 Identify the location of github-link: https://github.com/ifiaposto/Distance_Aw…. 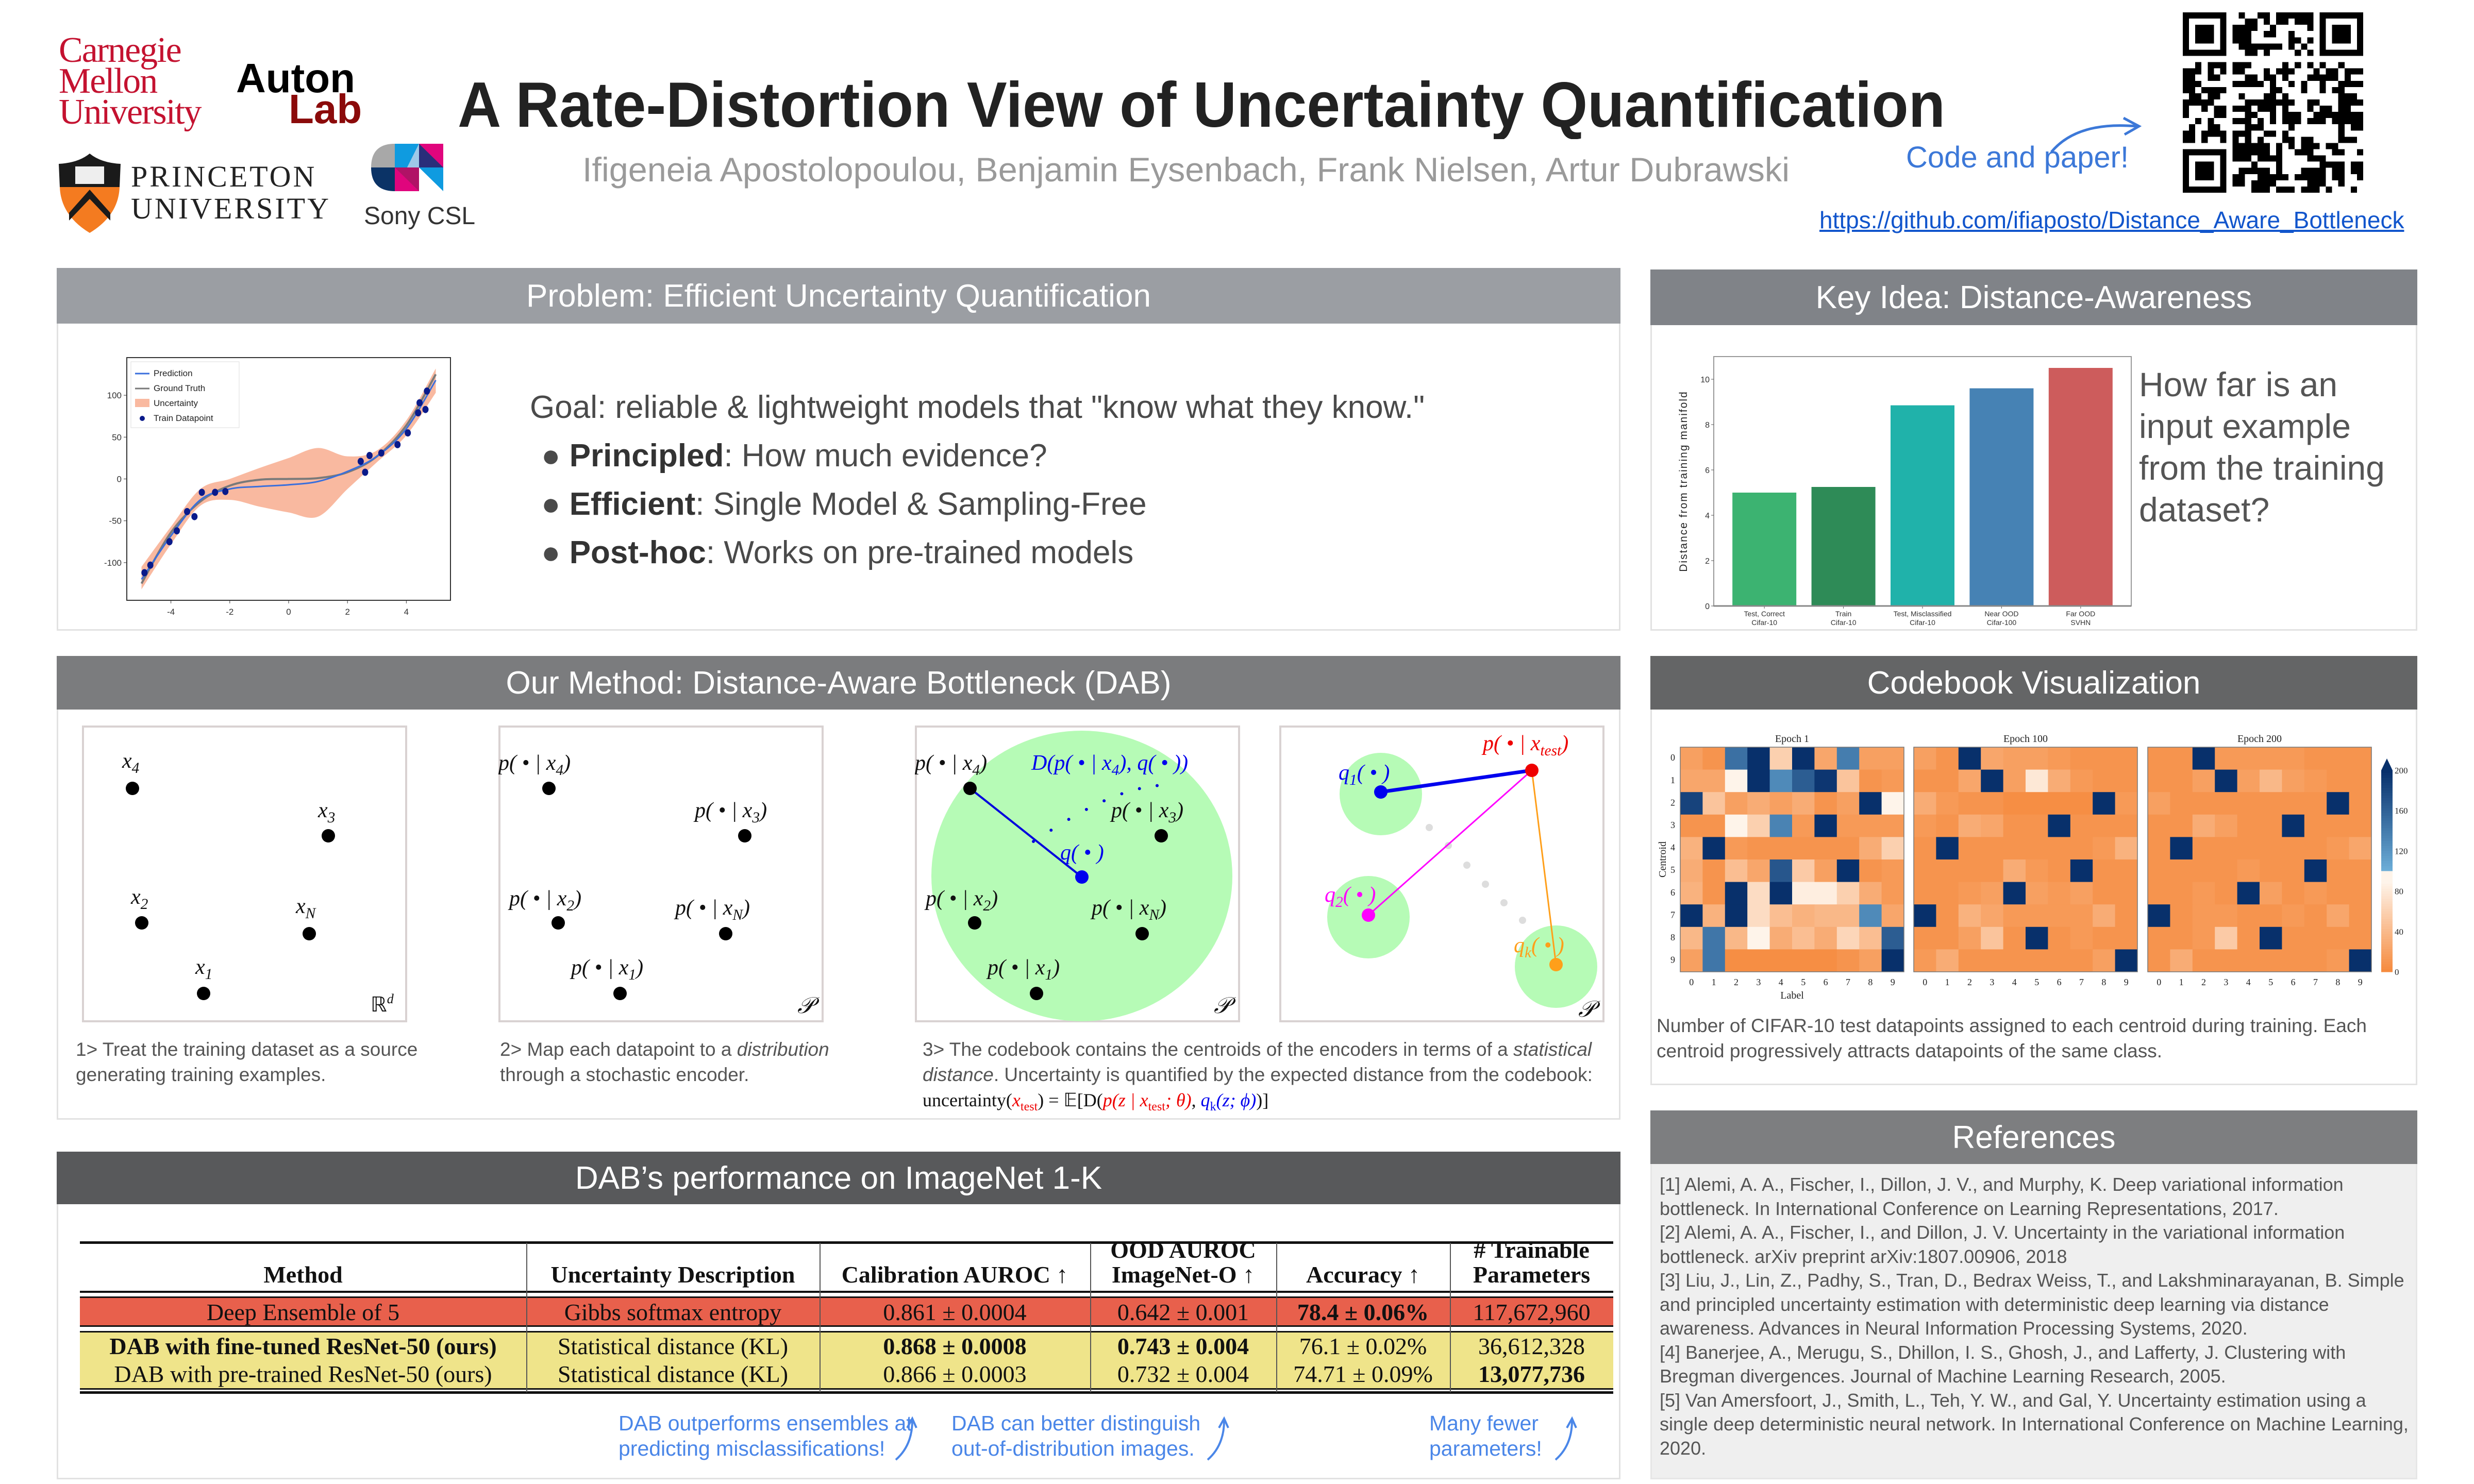
(2111, 220).